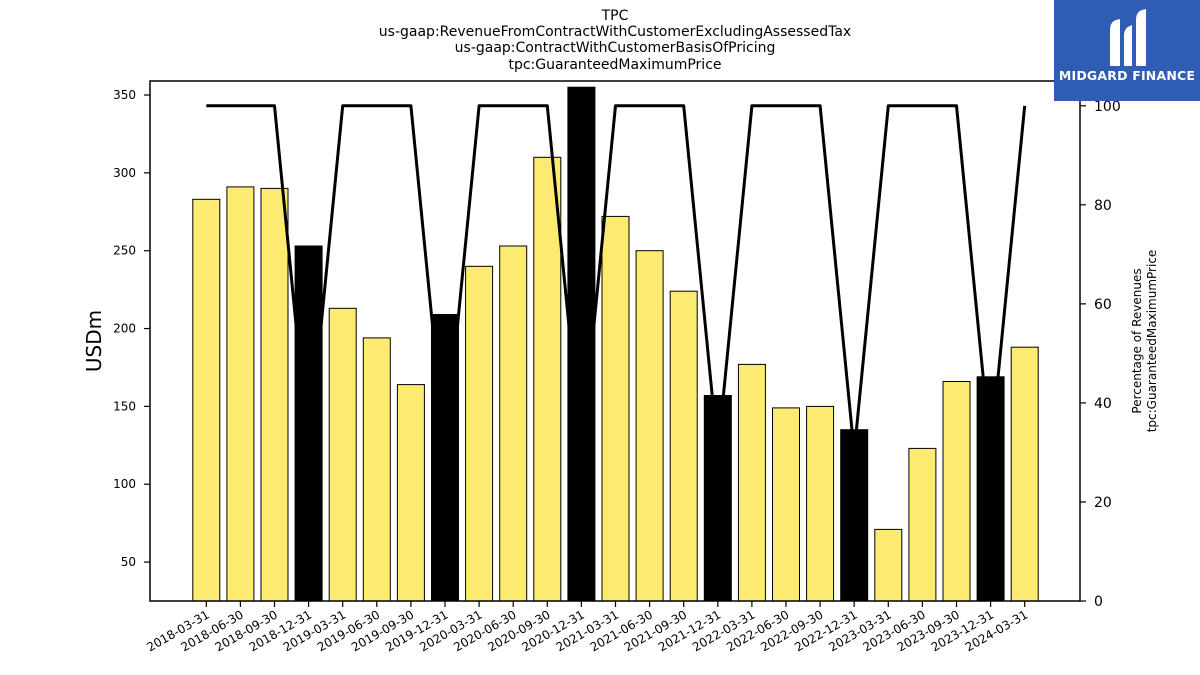 The image size is (1200, 675). What do you see at coordinates (124, 95) in the screenshot?
I see `y-left-tick-label: 350` at bounding box center [124, 95].